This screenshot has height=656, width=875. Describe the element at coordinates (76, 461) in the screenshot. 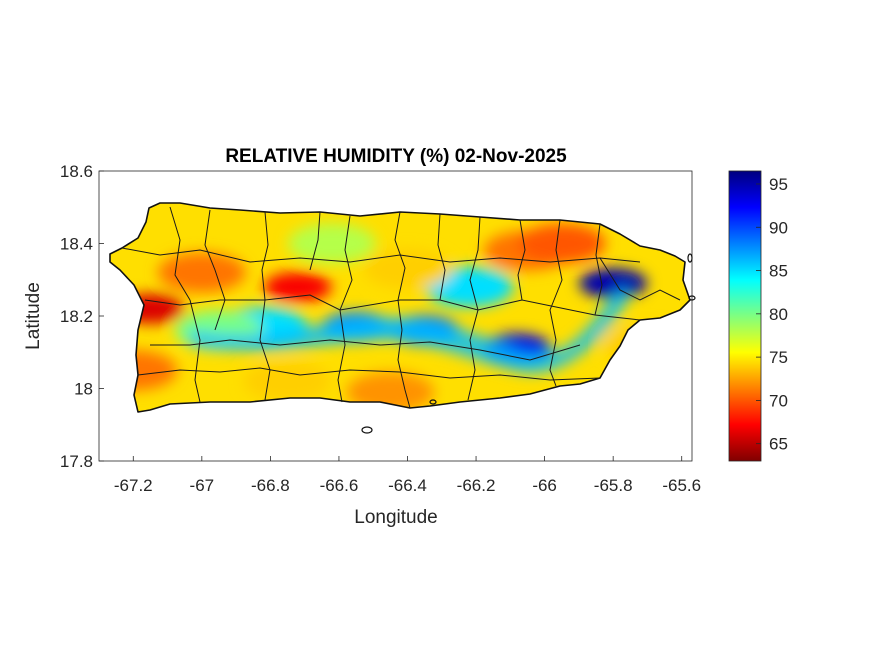

I see `y-tick-label: 17.8` at that location.